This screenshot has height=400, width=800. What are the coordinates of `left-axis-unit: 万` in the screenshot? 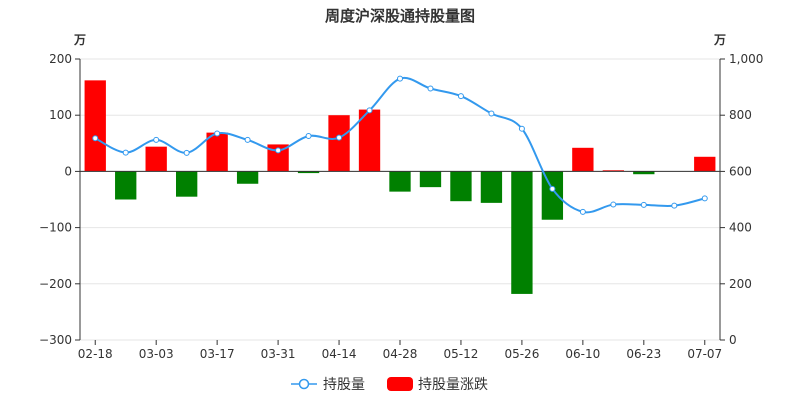 It's located at (79, 40).